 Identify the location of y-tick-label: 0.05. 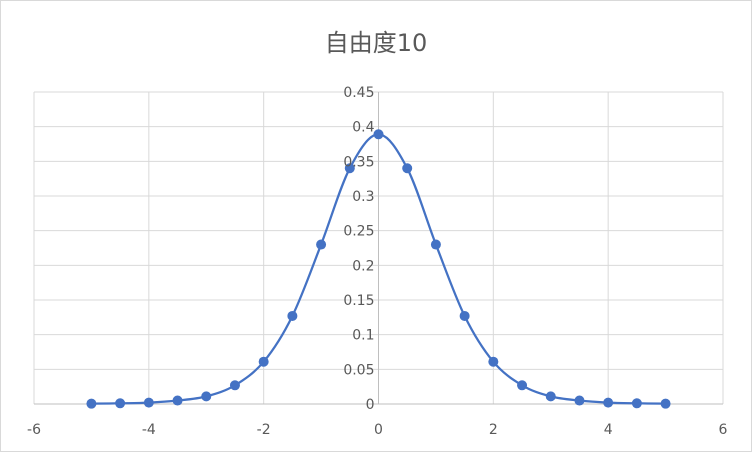
(358, 370).